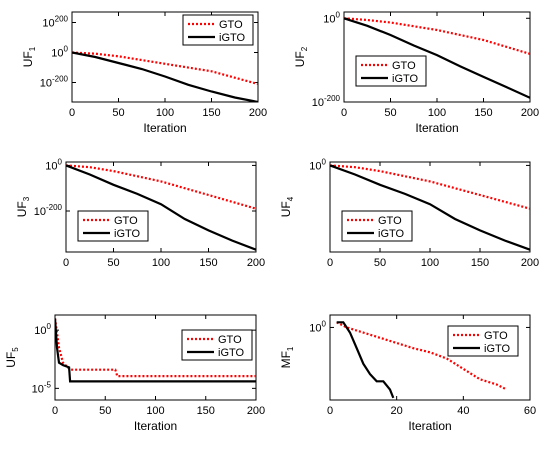 This screenshot has width=550, height=450. I want to click on x-tick-label: 60, so click(530, 411).